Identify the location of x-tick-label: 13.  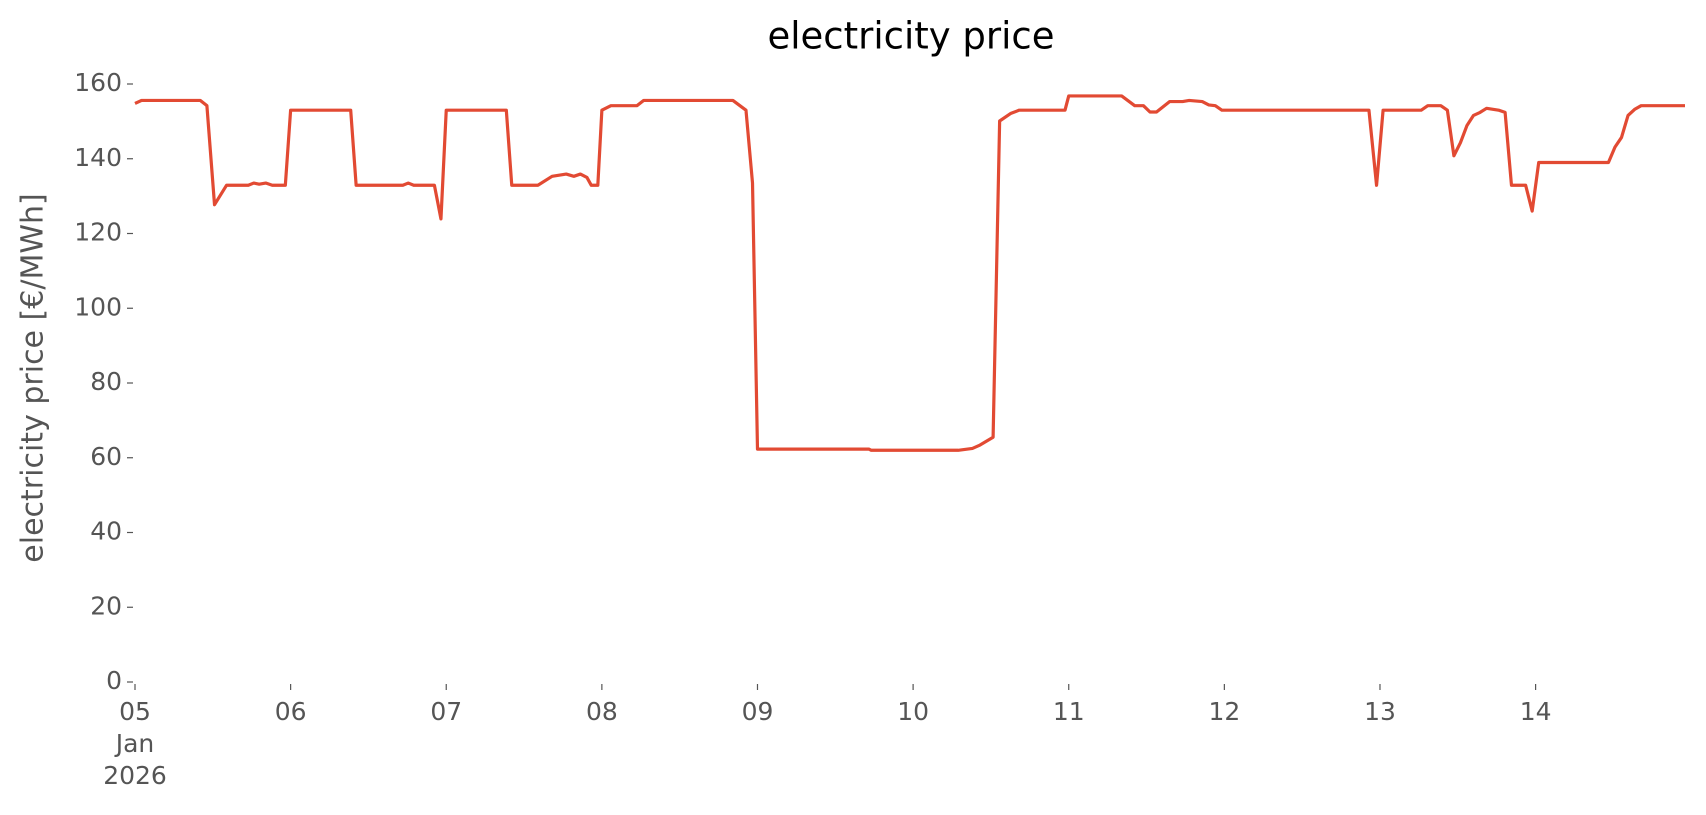
(1380, 711).